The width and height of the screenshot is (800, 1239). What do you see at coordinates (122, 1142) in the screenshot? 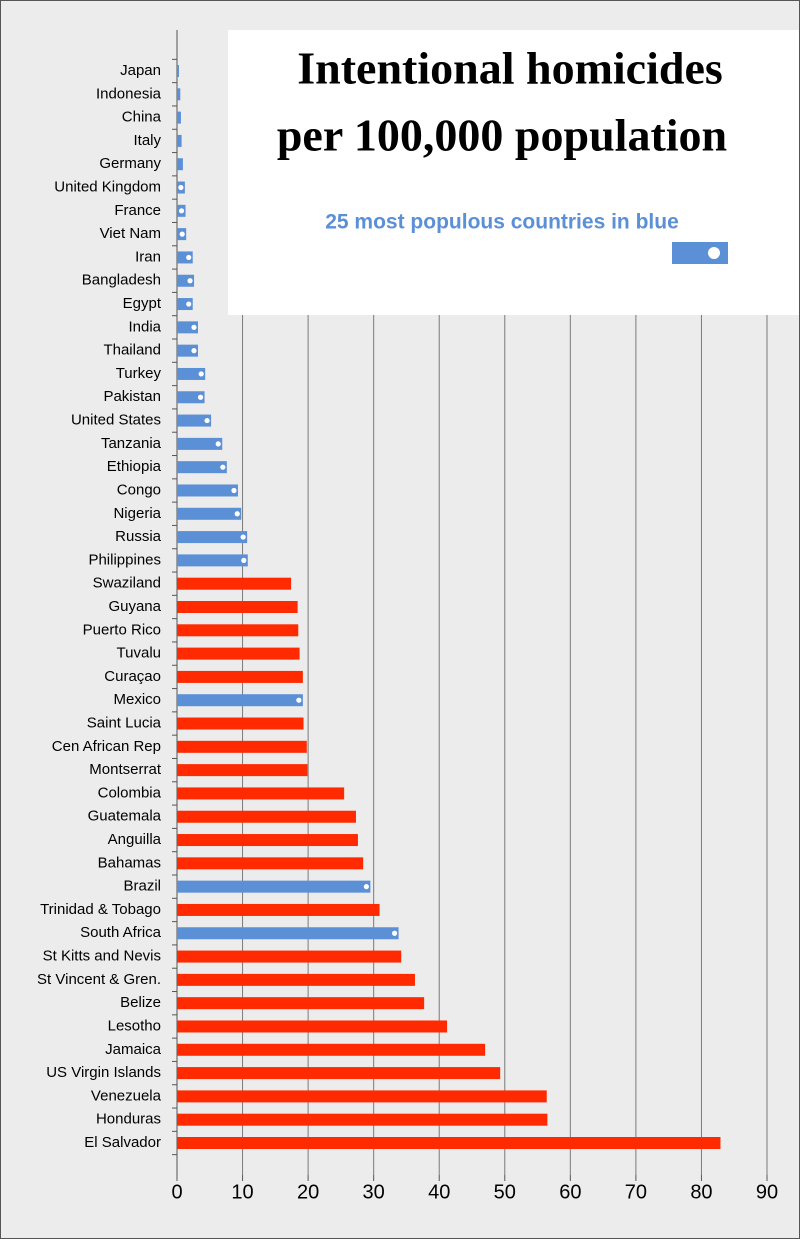
I see `y-tick-label: El Salvador` at bounding box center [122, 1142].